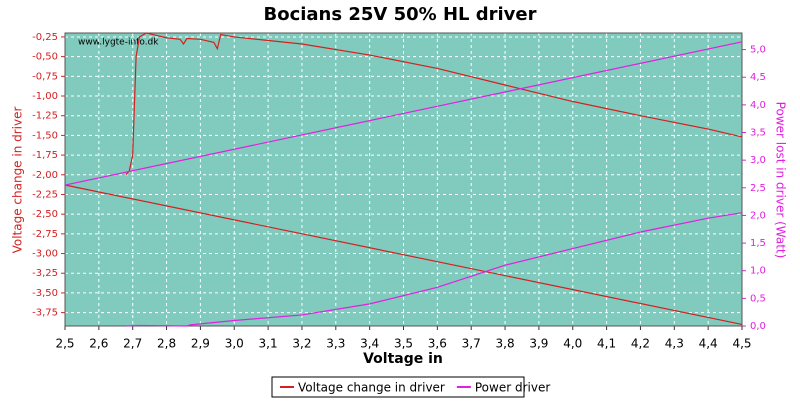  I want to click on y-tick-label: -0,25, so click(45, 37).